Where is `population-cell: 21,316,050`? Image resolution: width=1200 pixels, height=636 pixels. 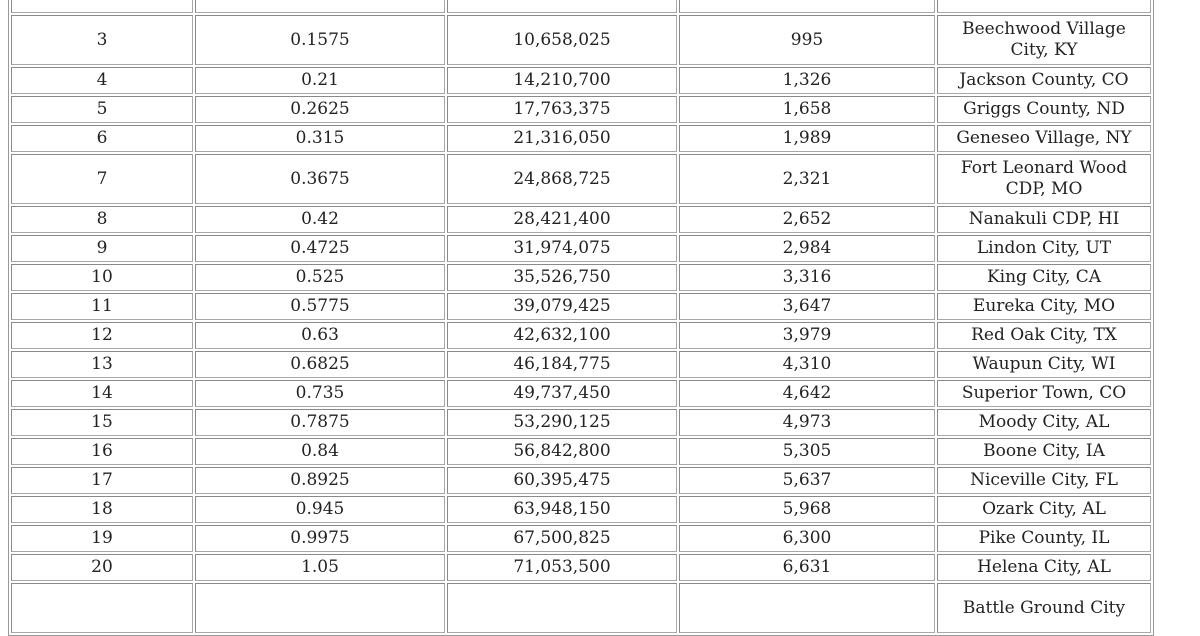 population-cell: 21,316,050 is located at coordinates (562, 138).